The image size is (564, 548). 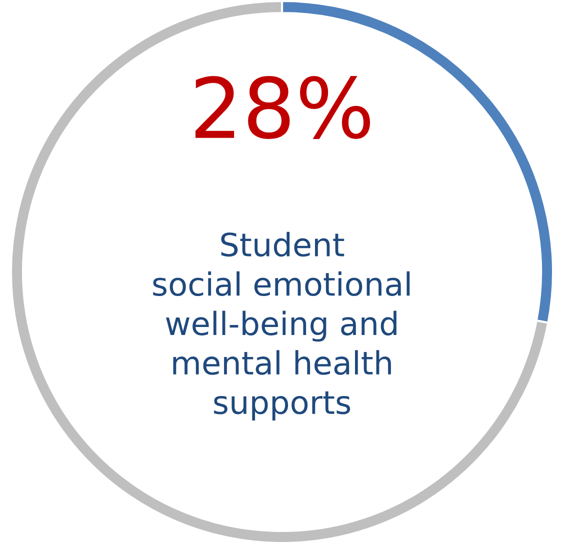 What do you see at coordinates (282, 107) in the screenshot?
I see `data-label: 28%` at bounding box center [282, 107].